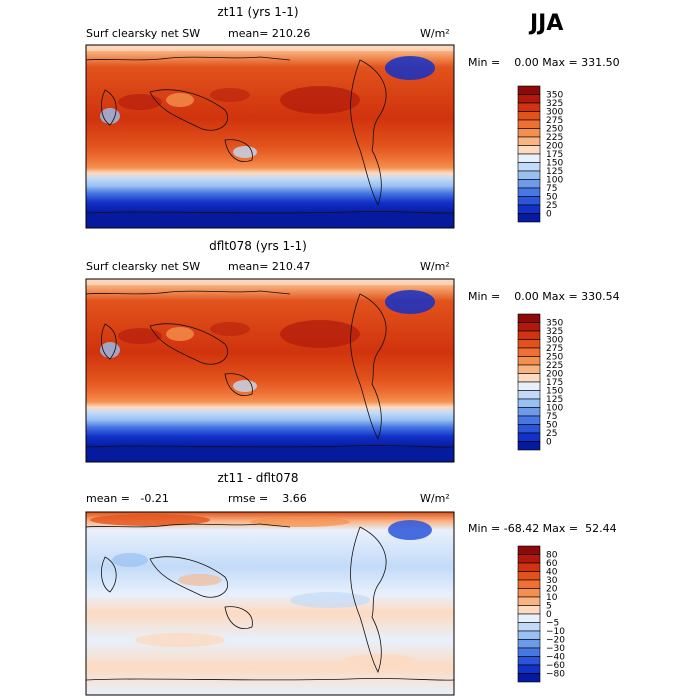  What do you see at coordinates (269, 266) in the screenshot?
I see `mean-label: mean= 210.47` at bounding box center [269, 266].